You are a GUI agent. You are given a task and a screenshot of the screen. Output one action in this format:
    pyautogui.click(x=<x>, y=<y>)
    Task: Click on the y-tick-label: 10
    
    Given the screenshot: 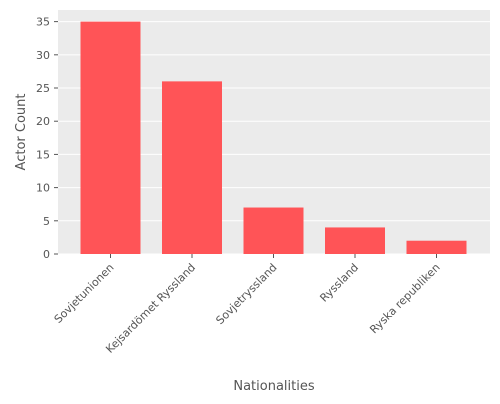 What is the action you would take?
    pyautogui.click(x=43, y=188)
    